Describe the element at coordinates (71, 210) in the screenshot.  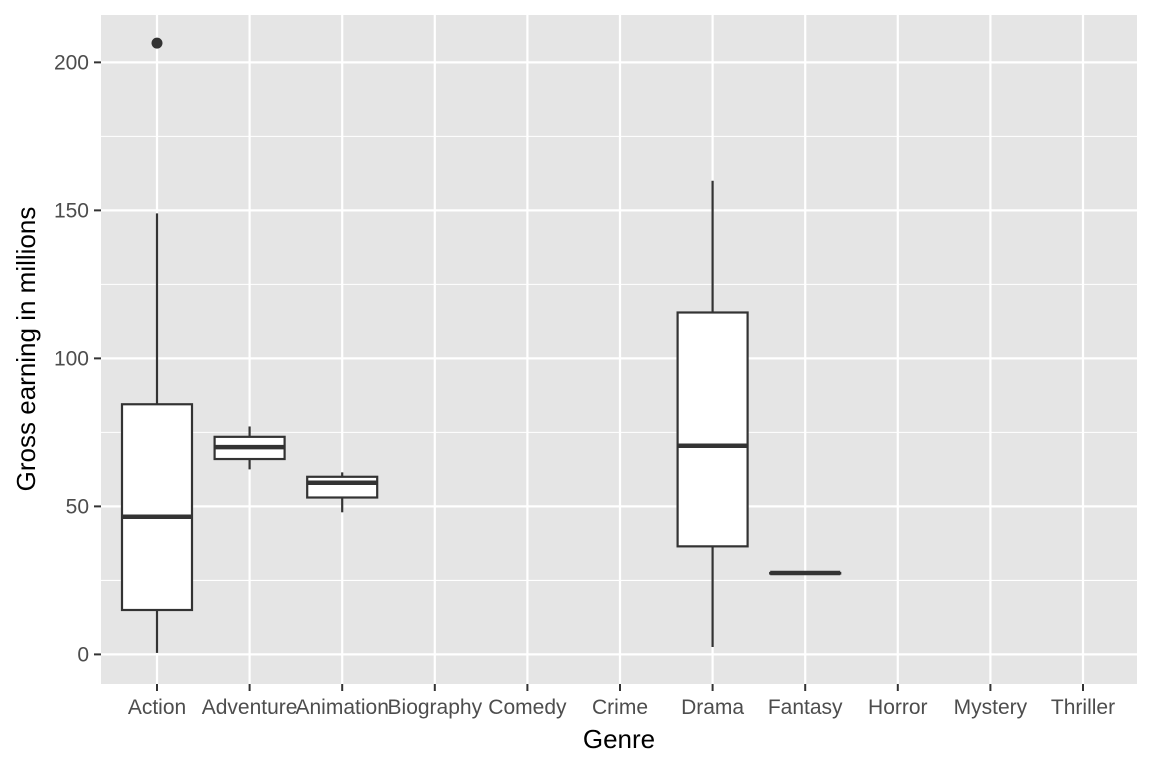
I see `y-tick-label: 150` at that location.